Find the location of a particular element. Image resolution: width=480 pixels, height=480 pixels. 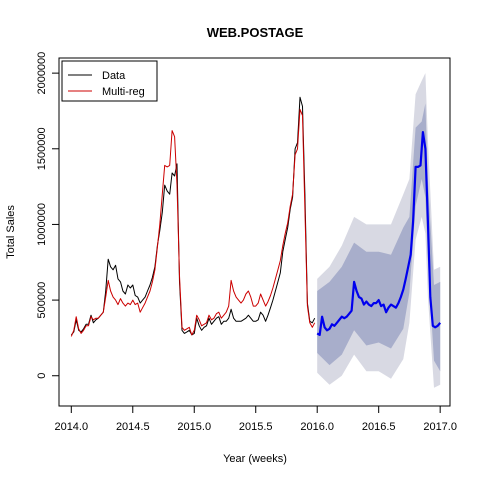

chart-title: WEB.POSTAGE is located at coordinates (255, 32).